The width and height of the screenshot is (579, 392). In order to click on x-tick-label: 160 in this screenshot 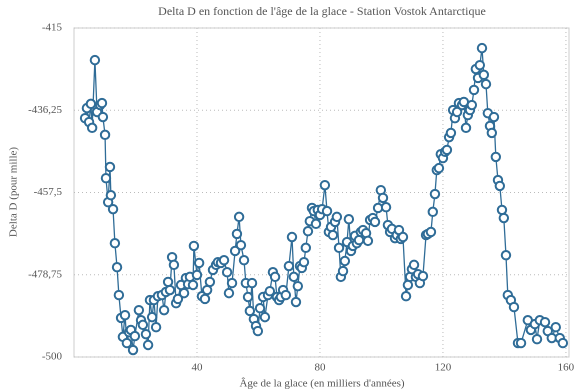, I will do `click(566, 368)`.